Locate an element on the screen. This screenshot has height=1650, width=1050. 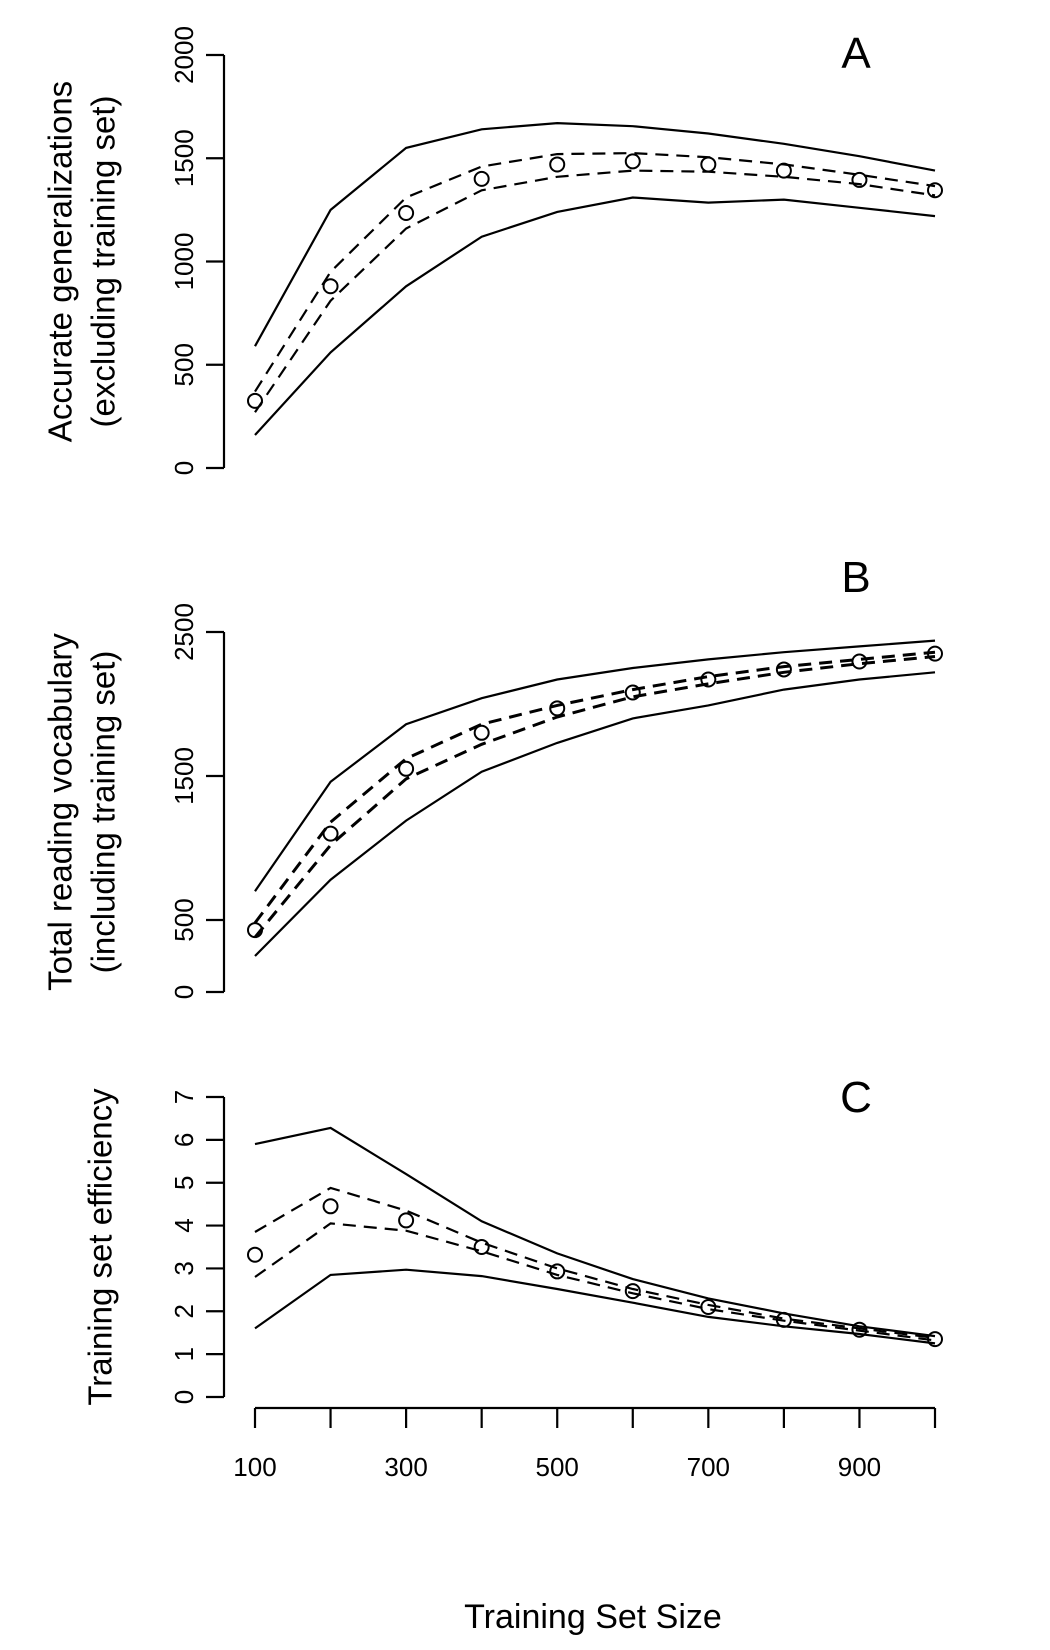
y-tick-label: 1 is located at coordinates (184, 1354).